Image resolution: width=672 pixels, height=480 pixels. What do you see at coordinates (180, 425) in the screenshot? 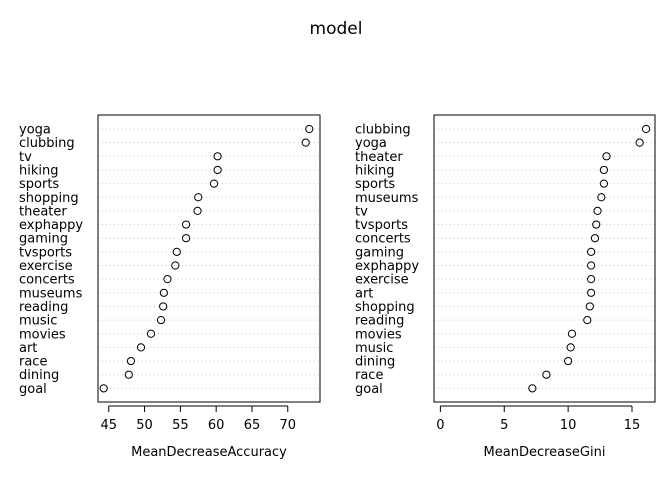
I see `x-tick-label: 55` at bounding box center [180, 425].